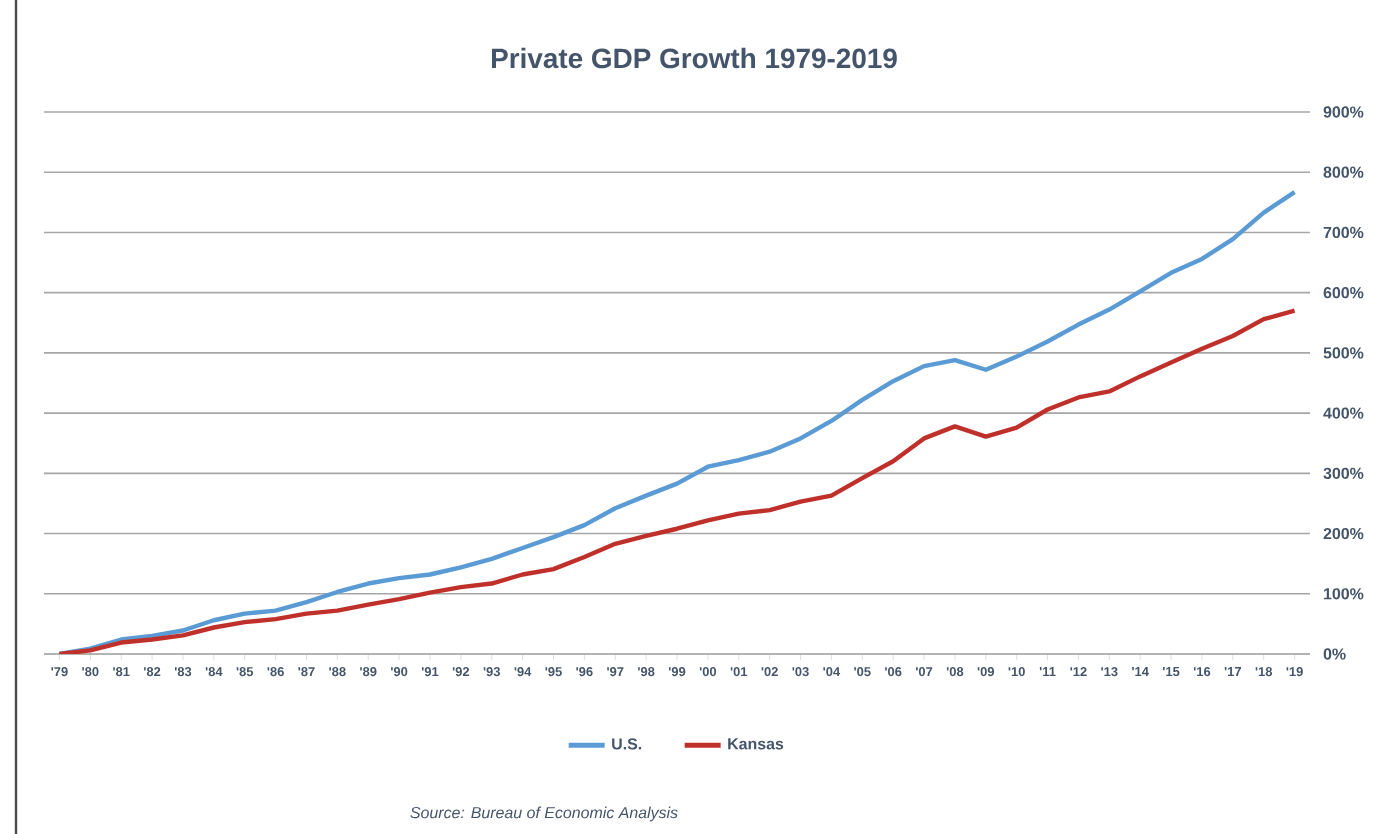 The image size is (1388, 834). What do you see at coordinates (694, 58) in the screenshot?
I see `chart-title: Private GDP Growth 1979-2019` at bounding box center [694, 58].